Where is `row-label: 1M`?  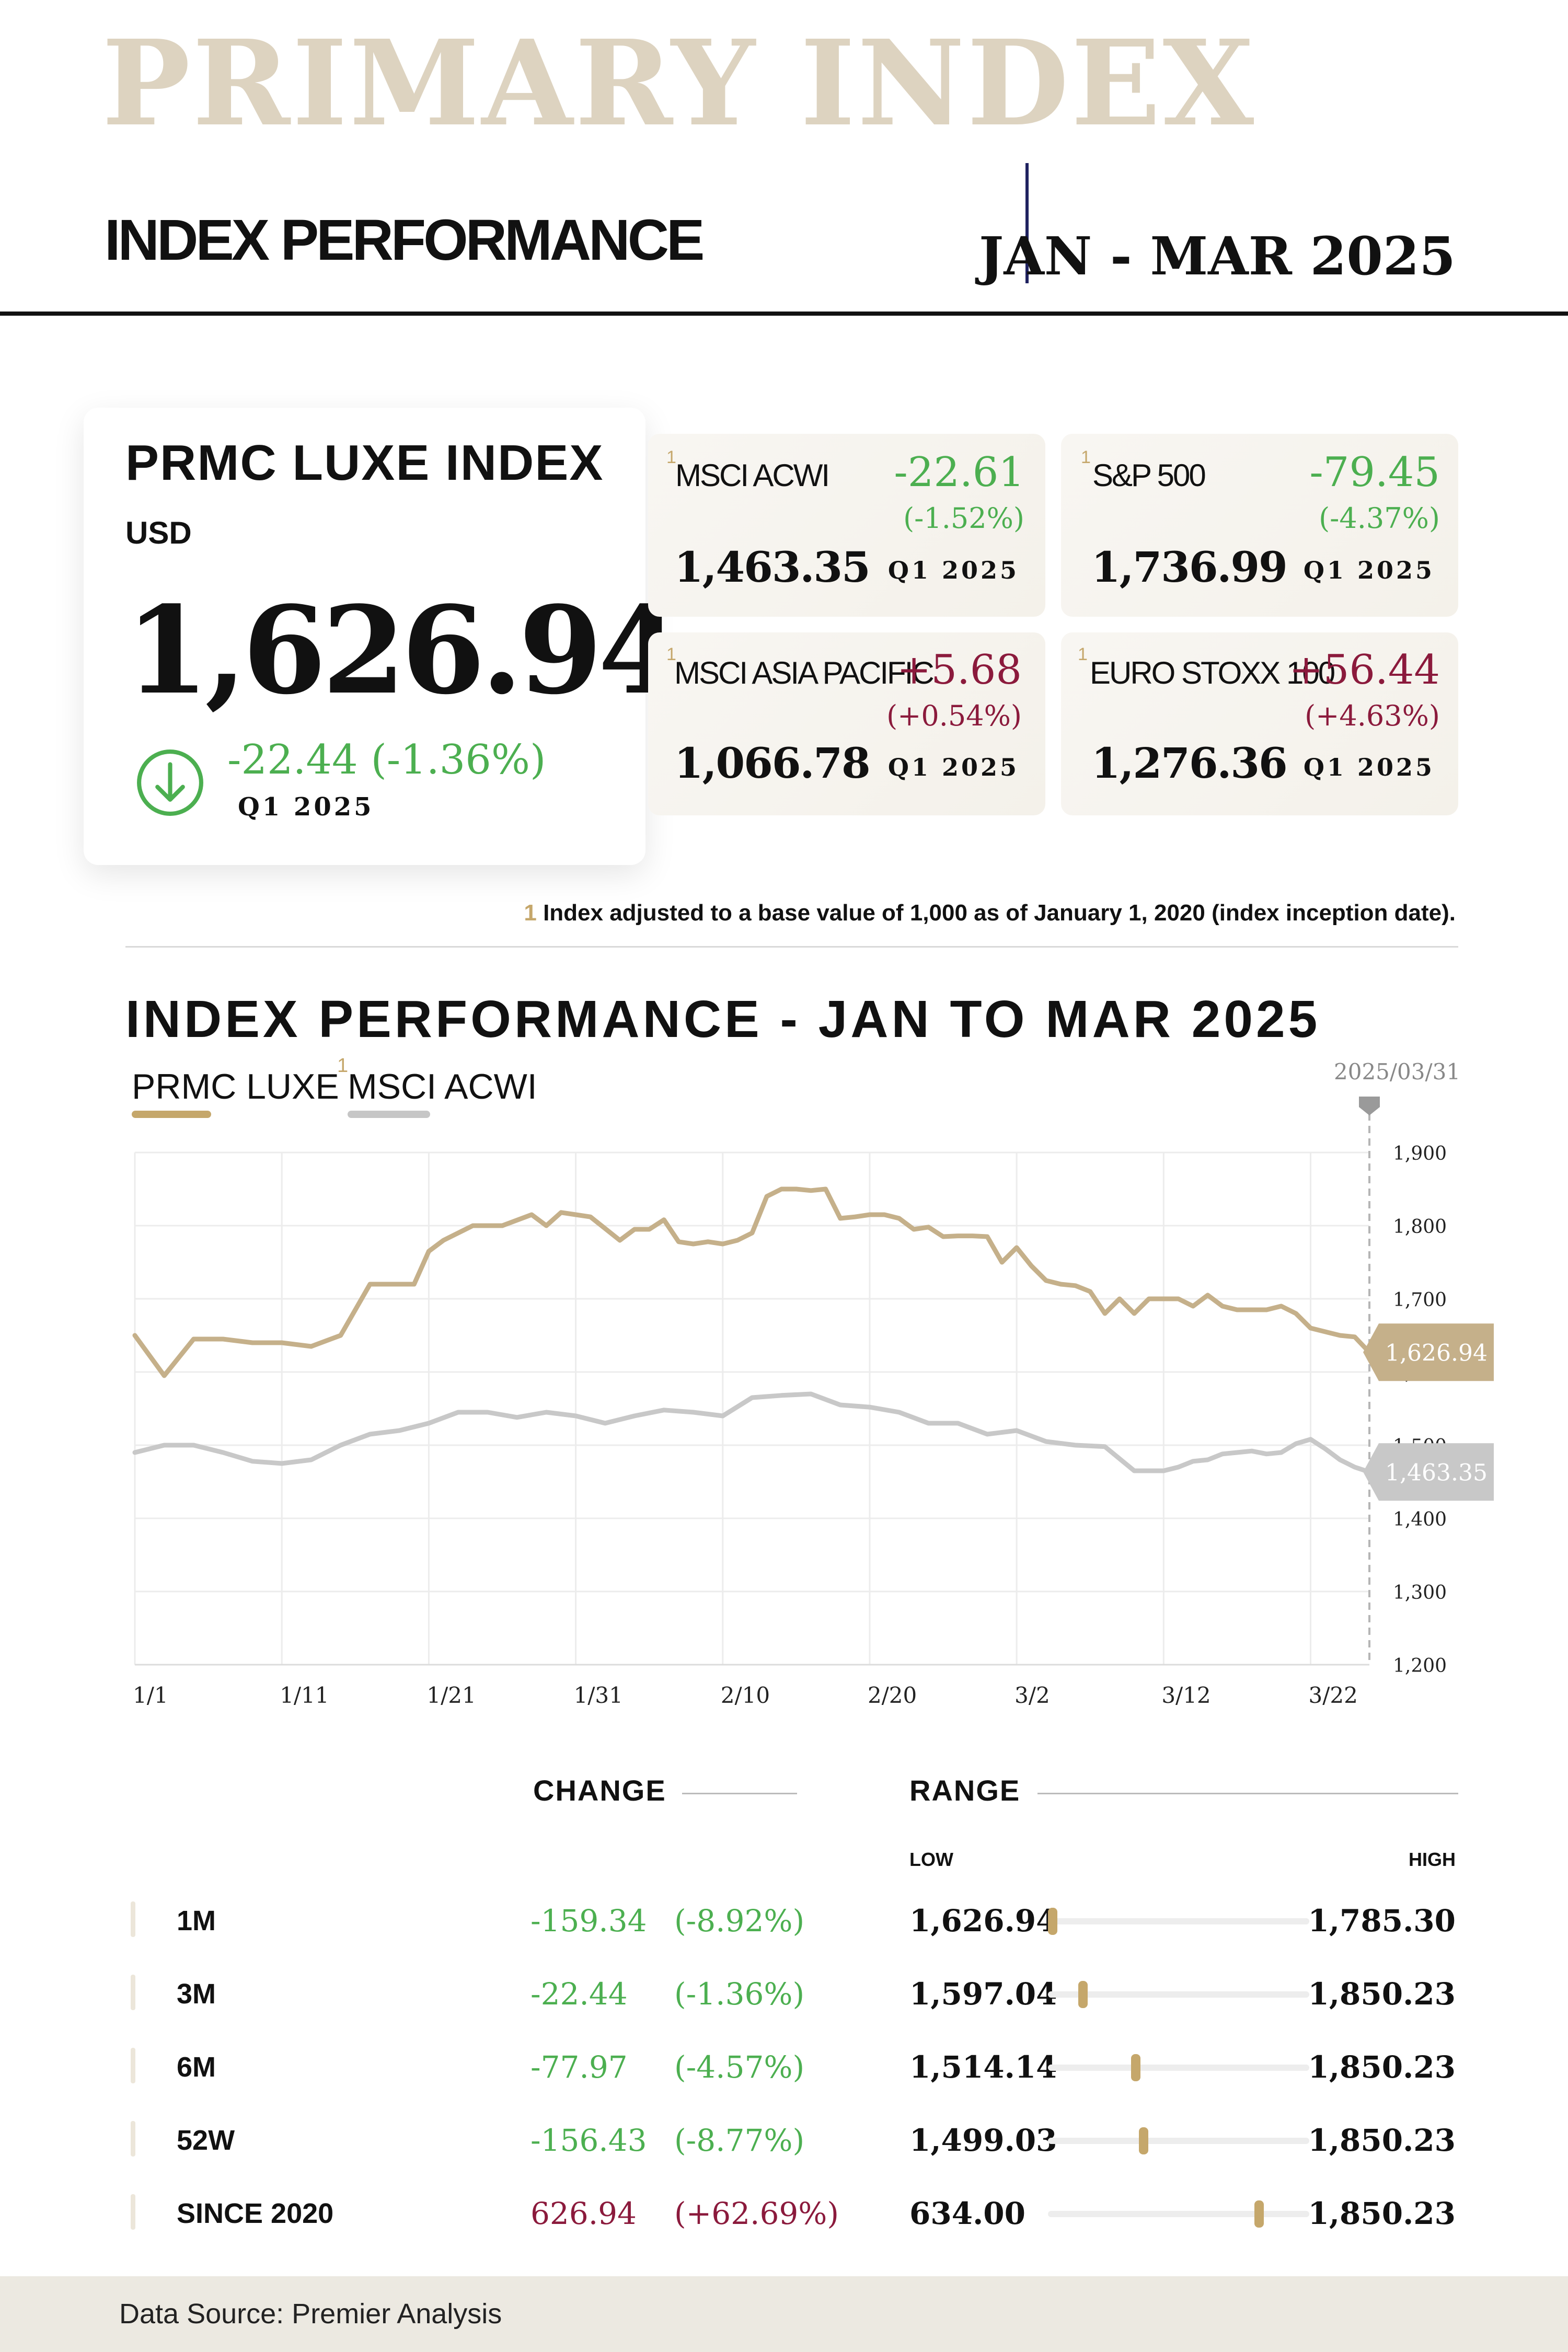 row-label: 1M is located at coordinates (196, 1920).